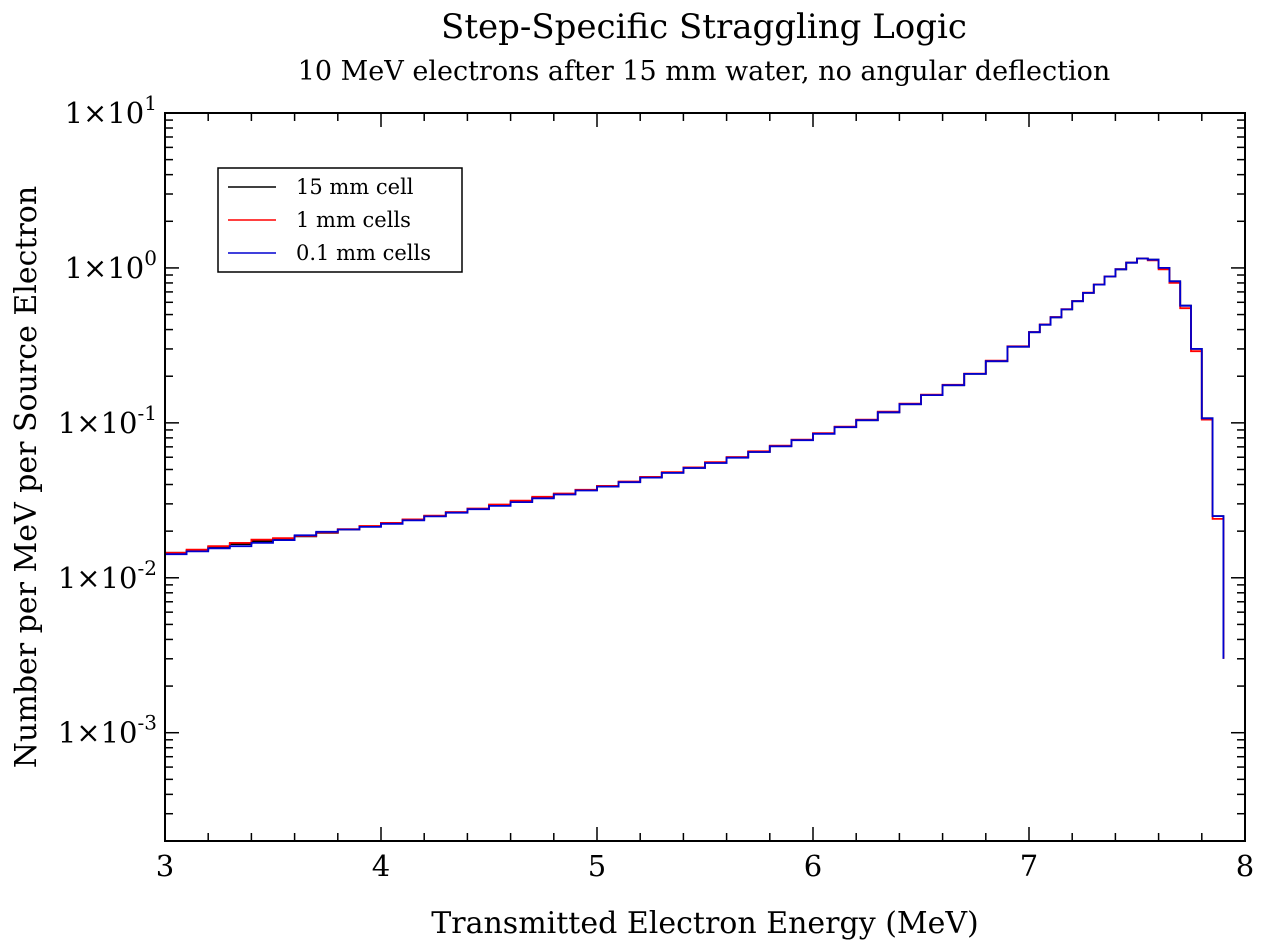 The image size is (1265, 951). What do you see at coordinates (381, 866) in the screenshot?
I see `x-tick-label: 4` at bounding box center [381, 866].